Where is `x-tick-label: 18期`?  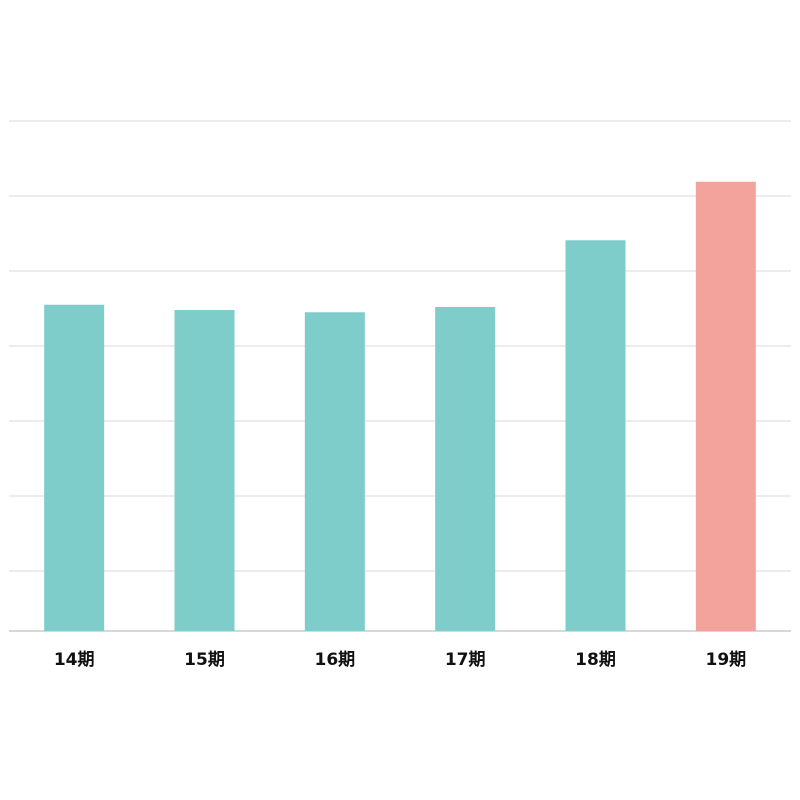
x-tick-label: 18期 is located at coordinates (595, 660).